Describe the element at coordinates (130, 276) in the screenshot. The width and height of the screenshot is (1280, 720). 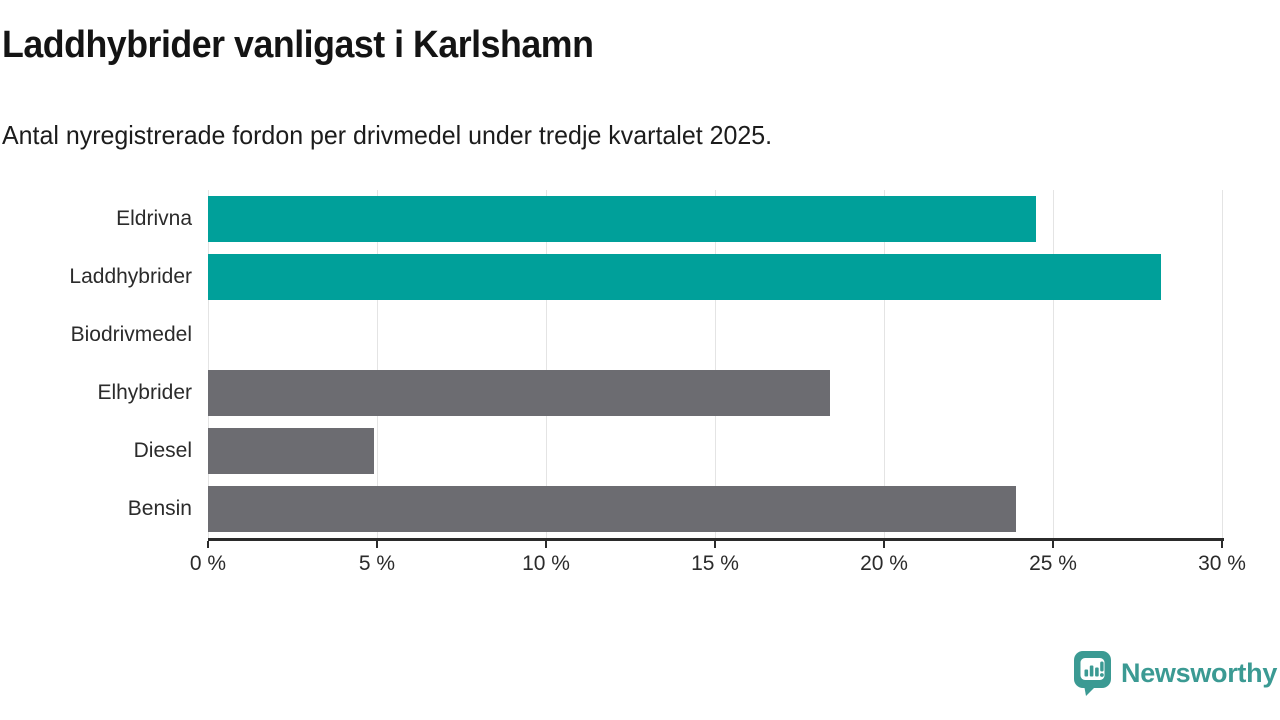
I see `y-axis-label-laddhybrider: Laddhybrider` at that location.